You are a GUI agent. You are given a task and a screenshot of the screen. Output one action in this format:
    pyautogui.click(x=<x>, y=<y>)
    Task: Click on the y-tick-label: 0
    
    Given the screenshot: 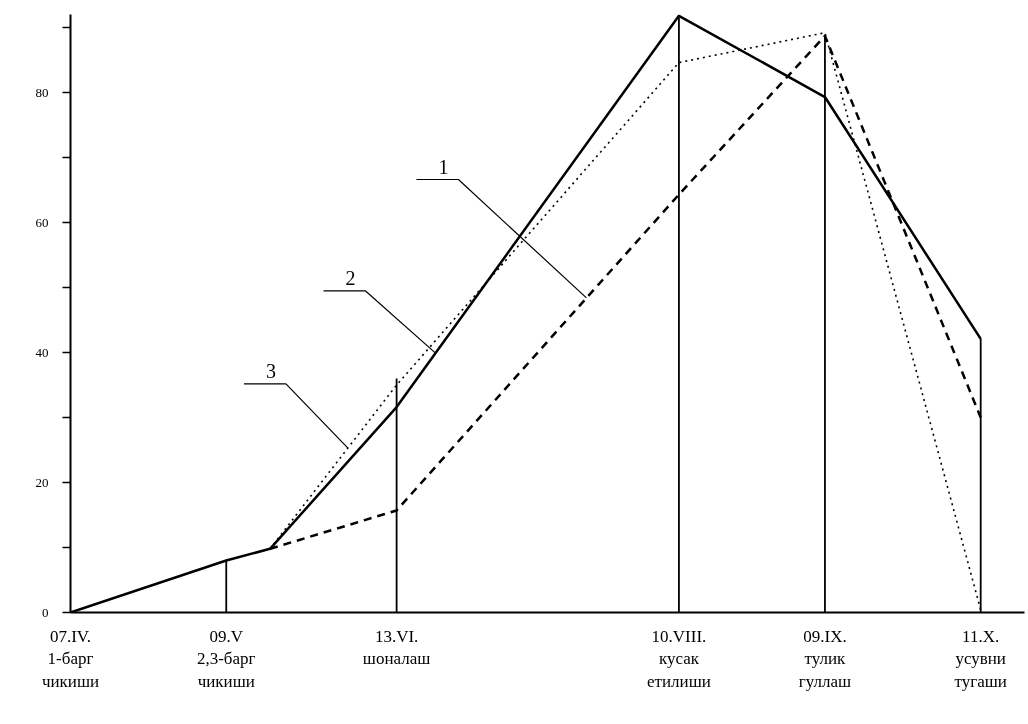 What is the action you would take?
    pyautogui.click(x=45, y=612)
    